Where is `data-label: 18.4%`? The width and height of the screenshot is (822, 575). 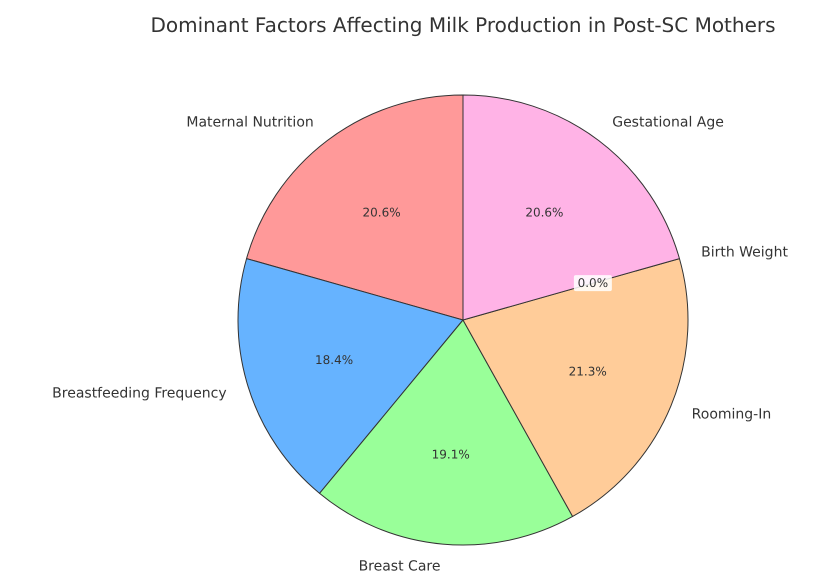
data-label: 18.4% is located at coordinates (334, 360).